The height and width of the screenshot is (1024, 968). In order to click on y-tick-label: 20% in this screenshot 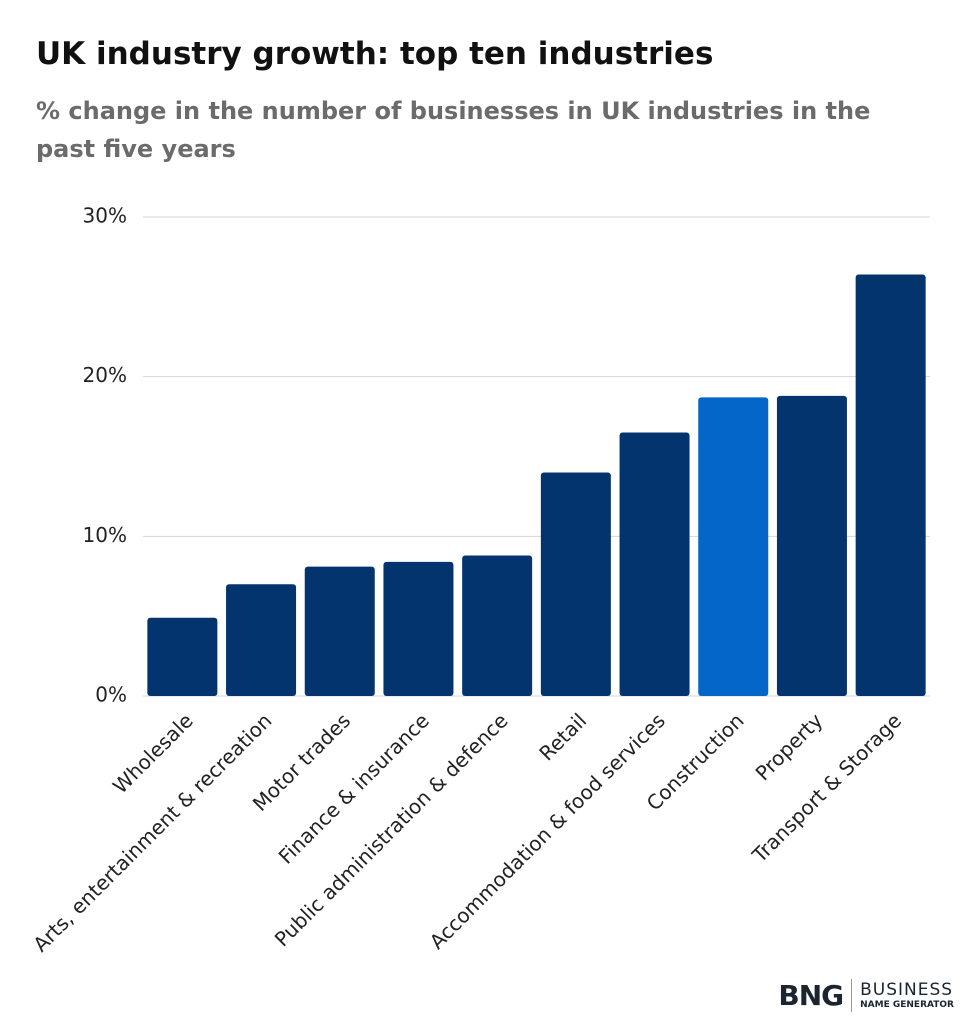, I will do `click(105, 375)`.